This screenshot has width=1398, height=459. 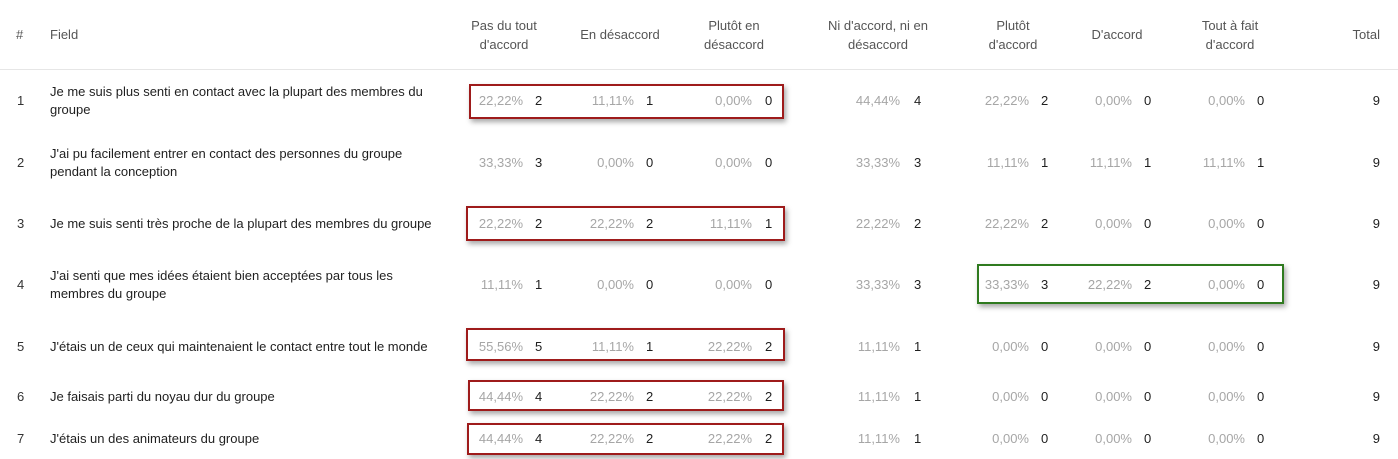 What do you see at coordinates (21, 346) in the screenshot?
I see `row-index: 5` at bounding box center [21, 346].